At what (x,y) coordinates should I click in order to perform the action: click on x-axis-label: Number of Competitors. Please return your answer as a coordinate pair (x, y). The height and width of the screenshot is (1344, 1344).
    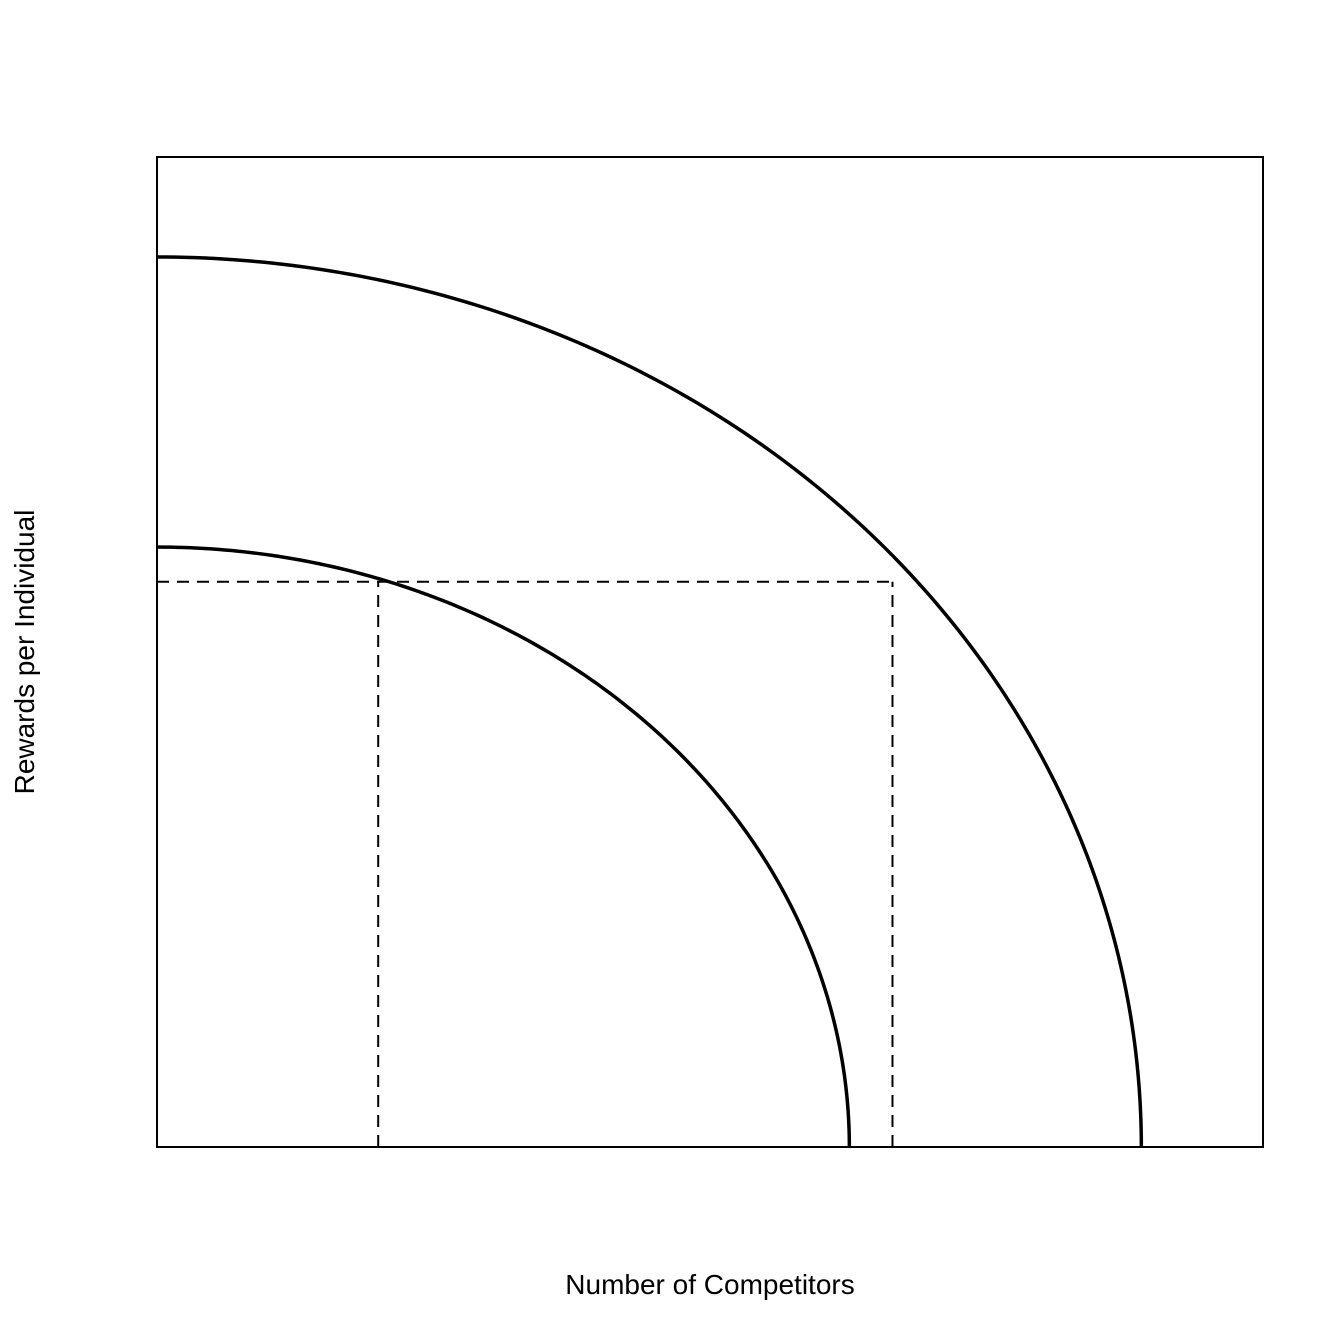
    Looking at the image, I should click on (709, 1284).